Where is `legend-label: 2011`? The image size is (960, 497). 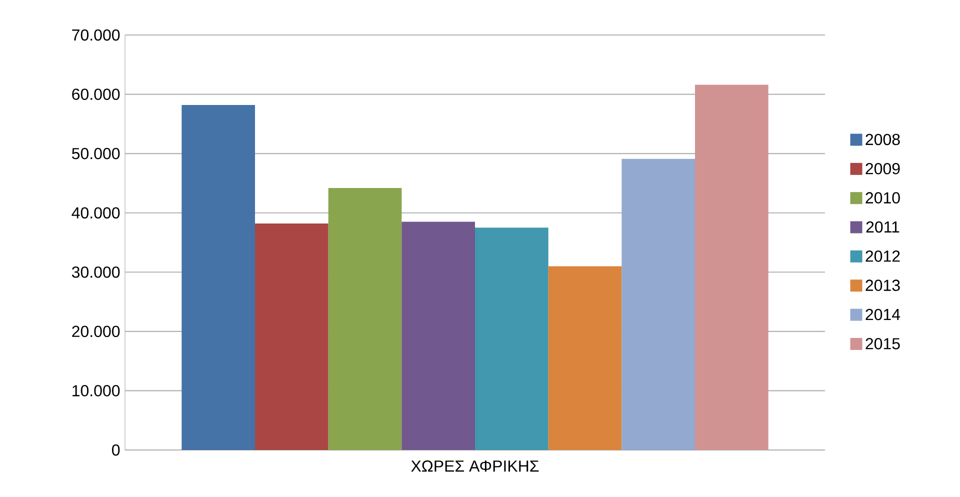 legend-label: 2011 is located at coordinates (883, 227).